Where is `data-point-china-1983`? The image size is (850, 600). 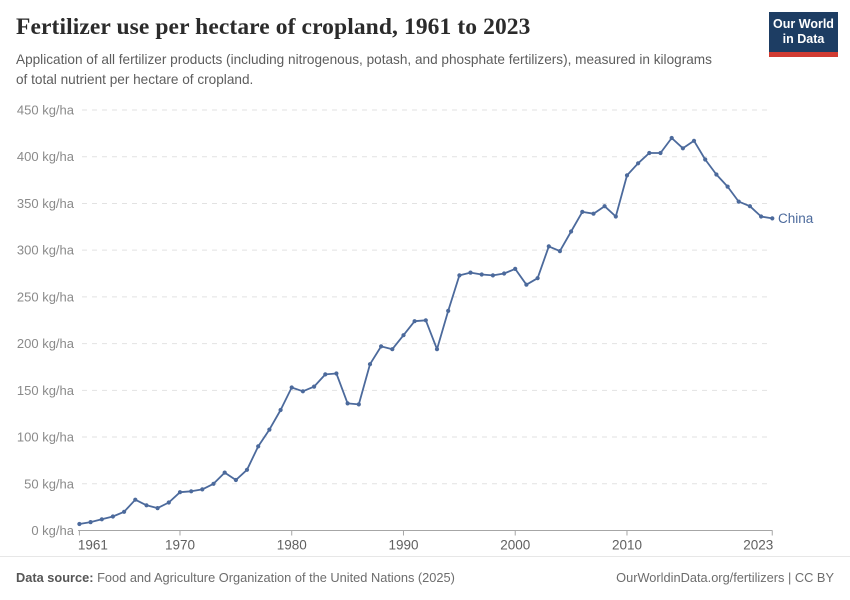
data-point-china-1983 is located at coordinates (325, 374).